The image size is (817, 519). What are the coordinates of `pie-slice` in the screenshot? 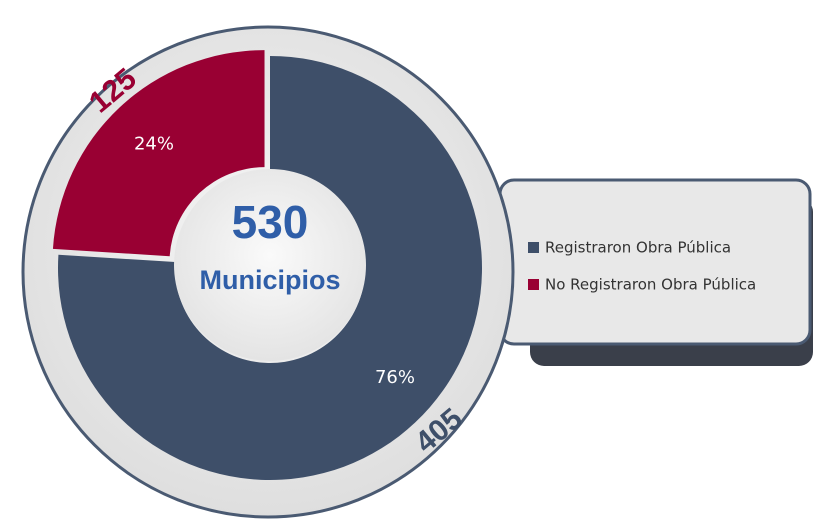 It's located at (158, 153).